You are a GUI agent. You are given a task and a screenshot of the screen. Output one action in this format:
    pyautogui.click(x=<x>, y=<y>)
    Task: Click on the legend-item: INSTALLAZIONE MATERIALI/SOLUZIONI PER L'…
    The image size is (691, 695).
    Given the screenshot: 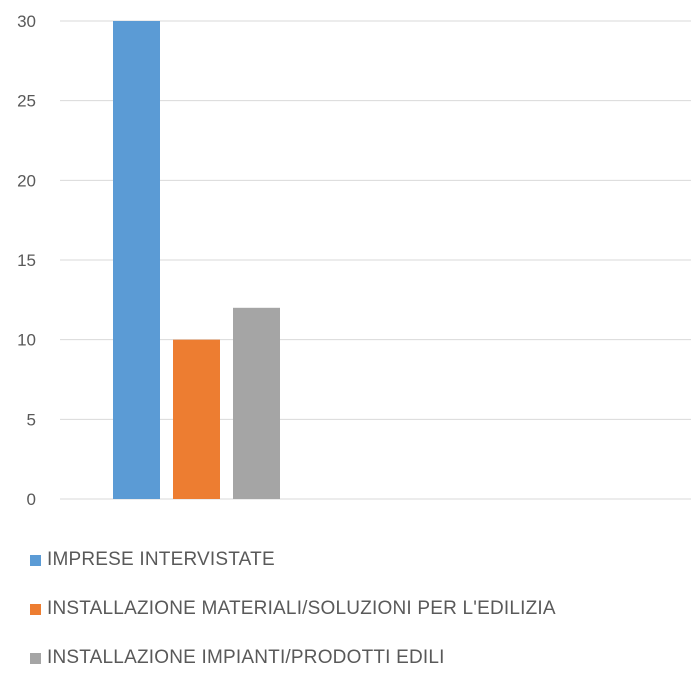 What is the action you would take?
    pyautogui.click(x=293, y=609)
    